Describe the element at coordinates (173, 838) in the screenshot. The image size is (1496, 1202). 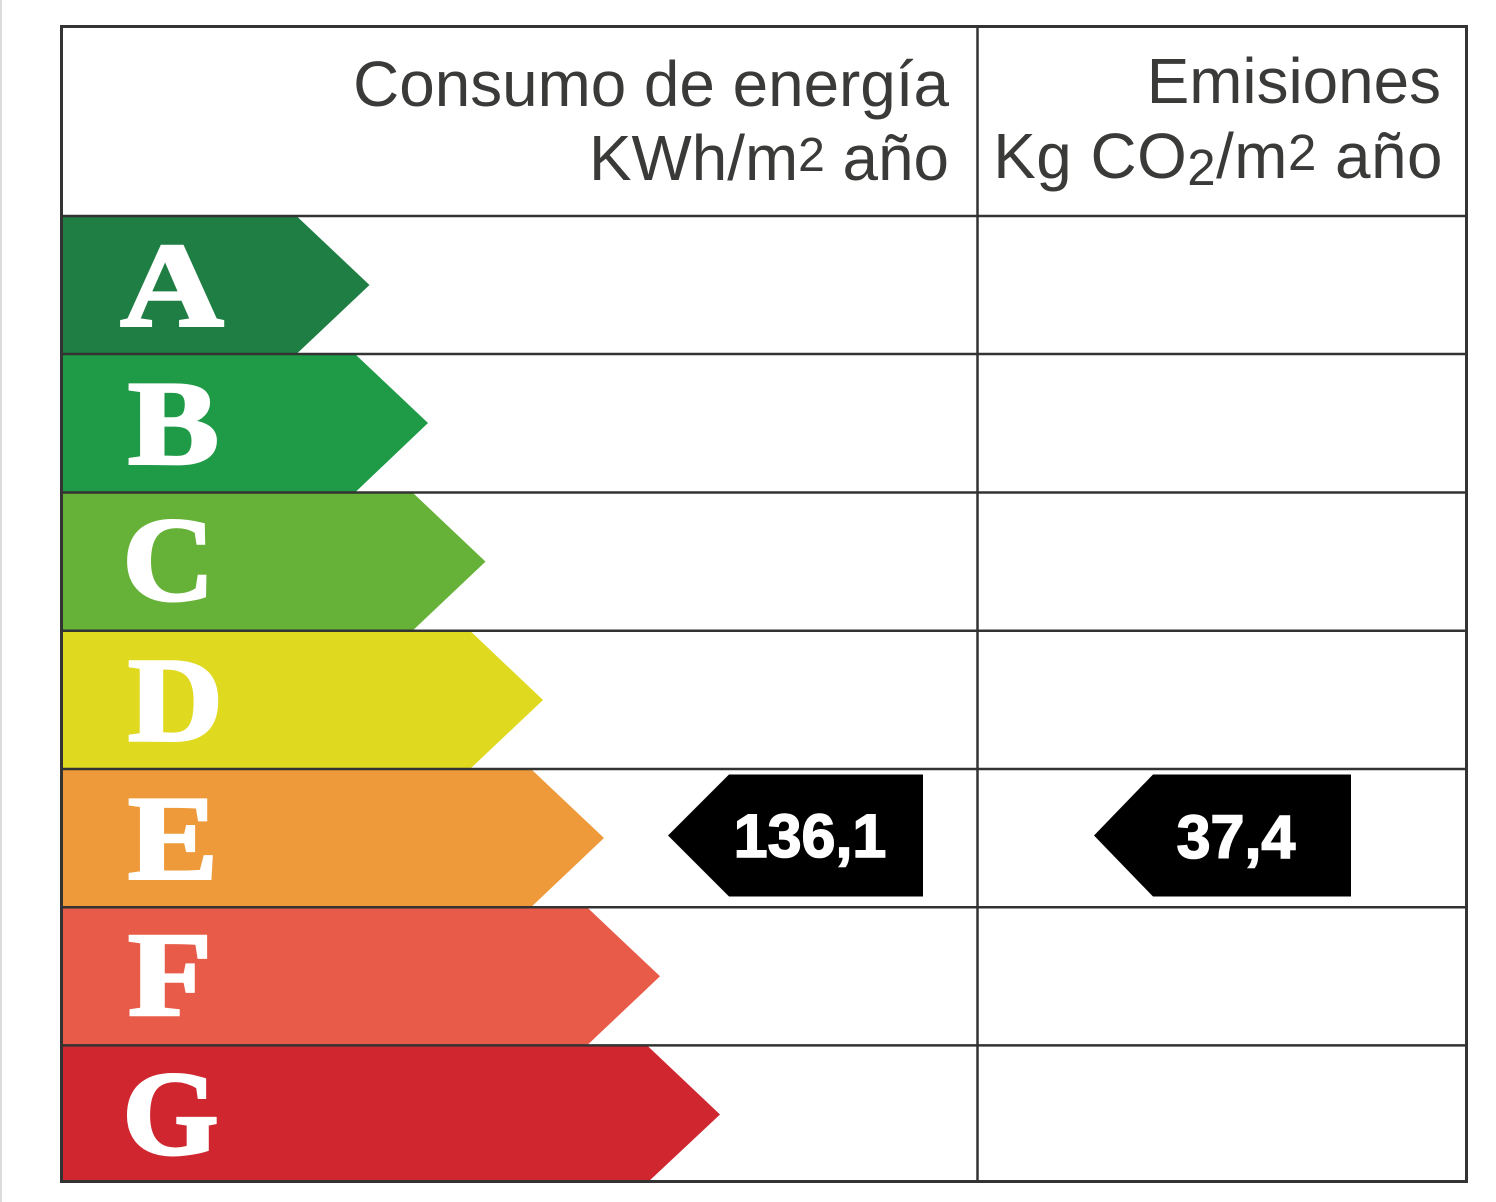
I see `svg-text: E` at that location.